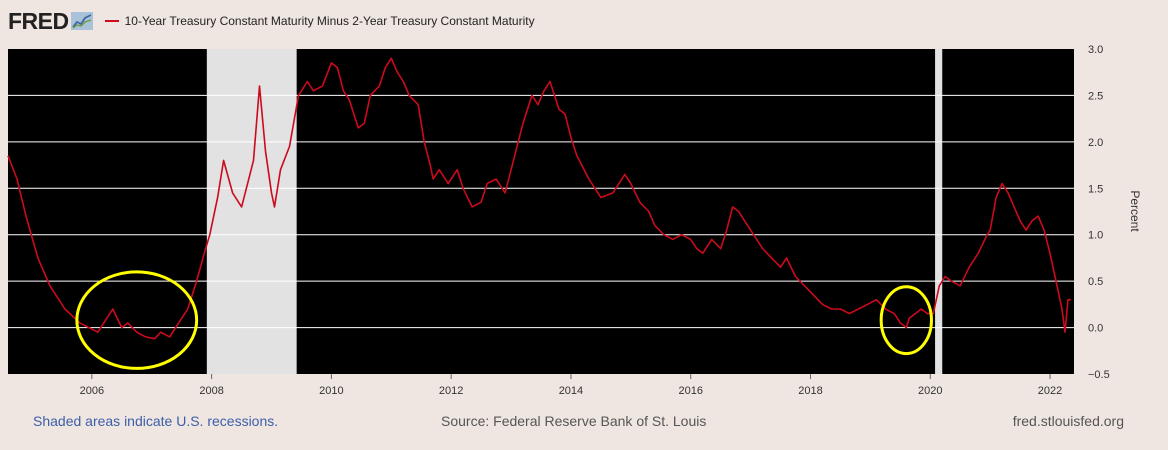 The width and height of the screenshot is (1168, 450). I want to click on y-tick-label: 2.0, so click(1095, 143).